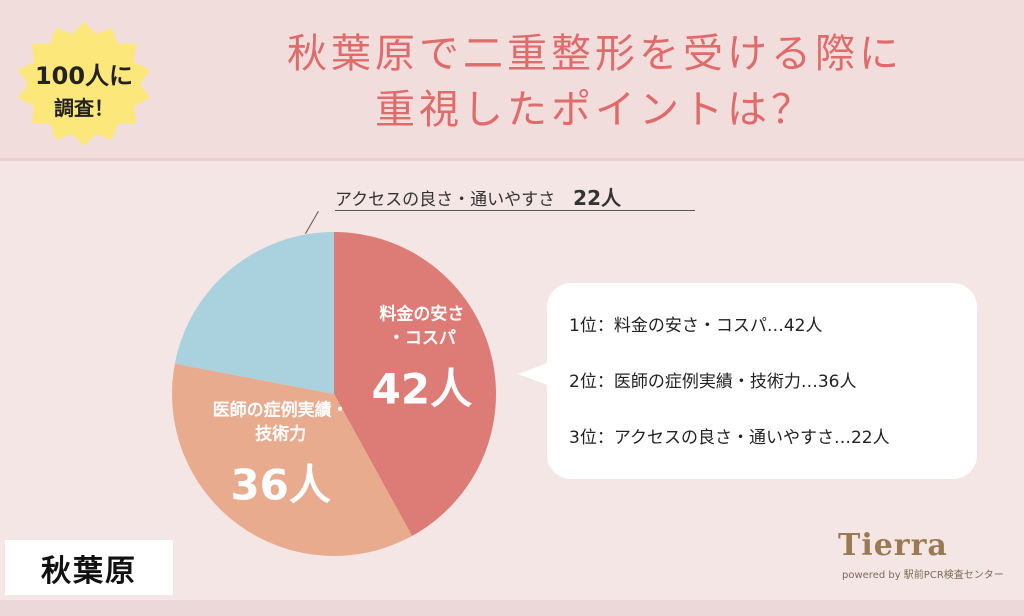  Describe the element at coordinates (713, 382) in the screenshot. I see `ranking-item-2: 2位：医師の症例実績・技術力…36人` at that location.